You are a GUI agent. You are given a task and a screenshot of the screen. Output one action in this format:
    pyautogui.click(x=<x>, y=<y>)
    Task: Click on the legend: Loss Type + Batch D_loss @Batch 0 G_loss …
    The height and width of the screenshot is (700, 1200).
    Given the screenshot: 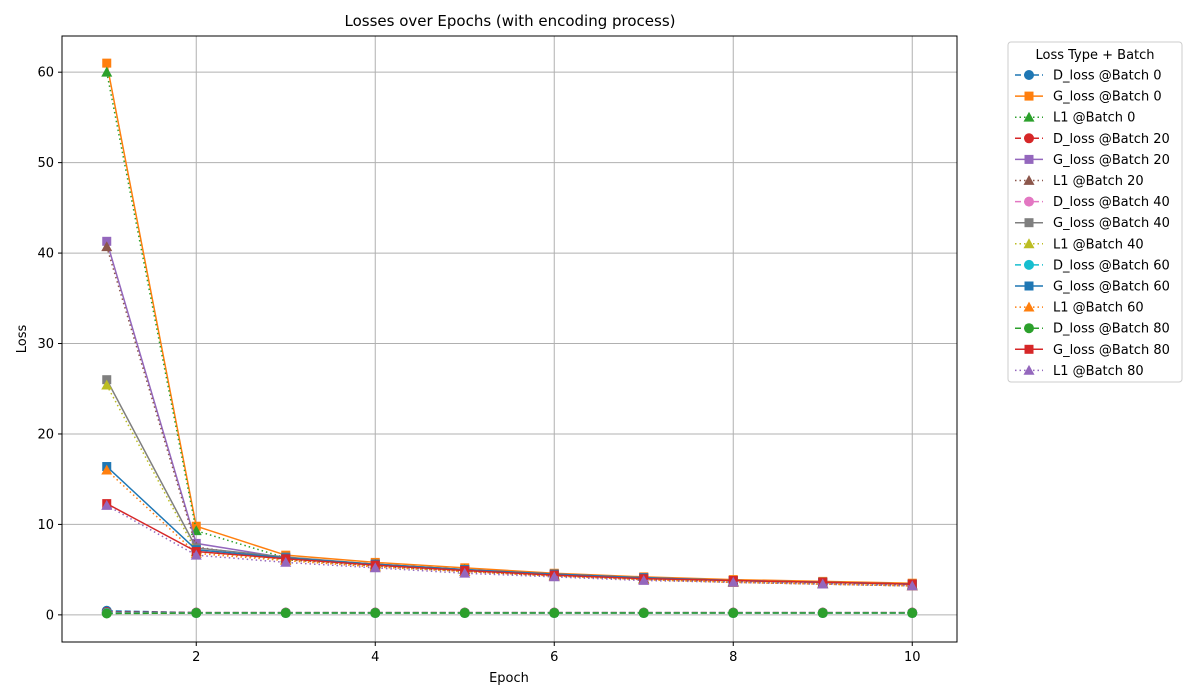 What is the action you would take?
    pyautogui.click(x=1095, y=212)
    